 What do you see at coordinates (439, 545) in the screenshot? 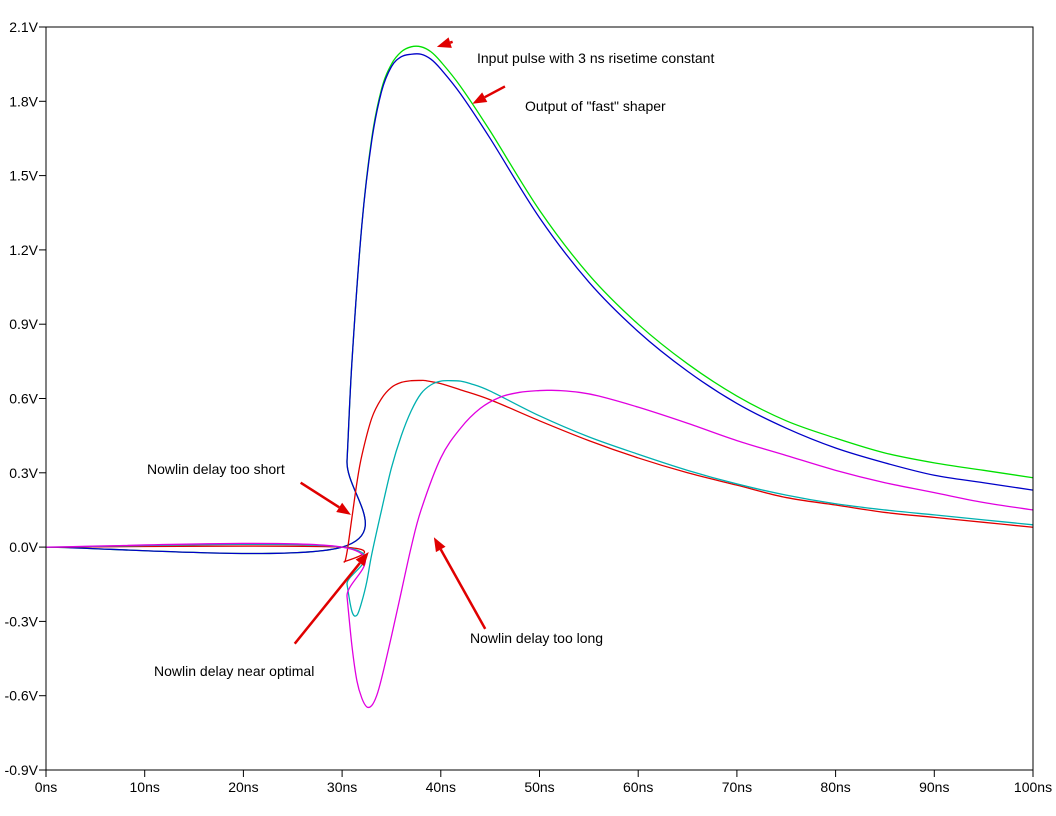
I see `annotation-arrowhead-delay-too-long` at bounding box center [439, 545].